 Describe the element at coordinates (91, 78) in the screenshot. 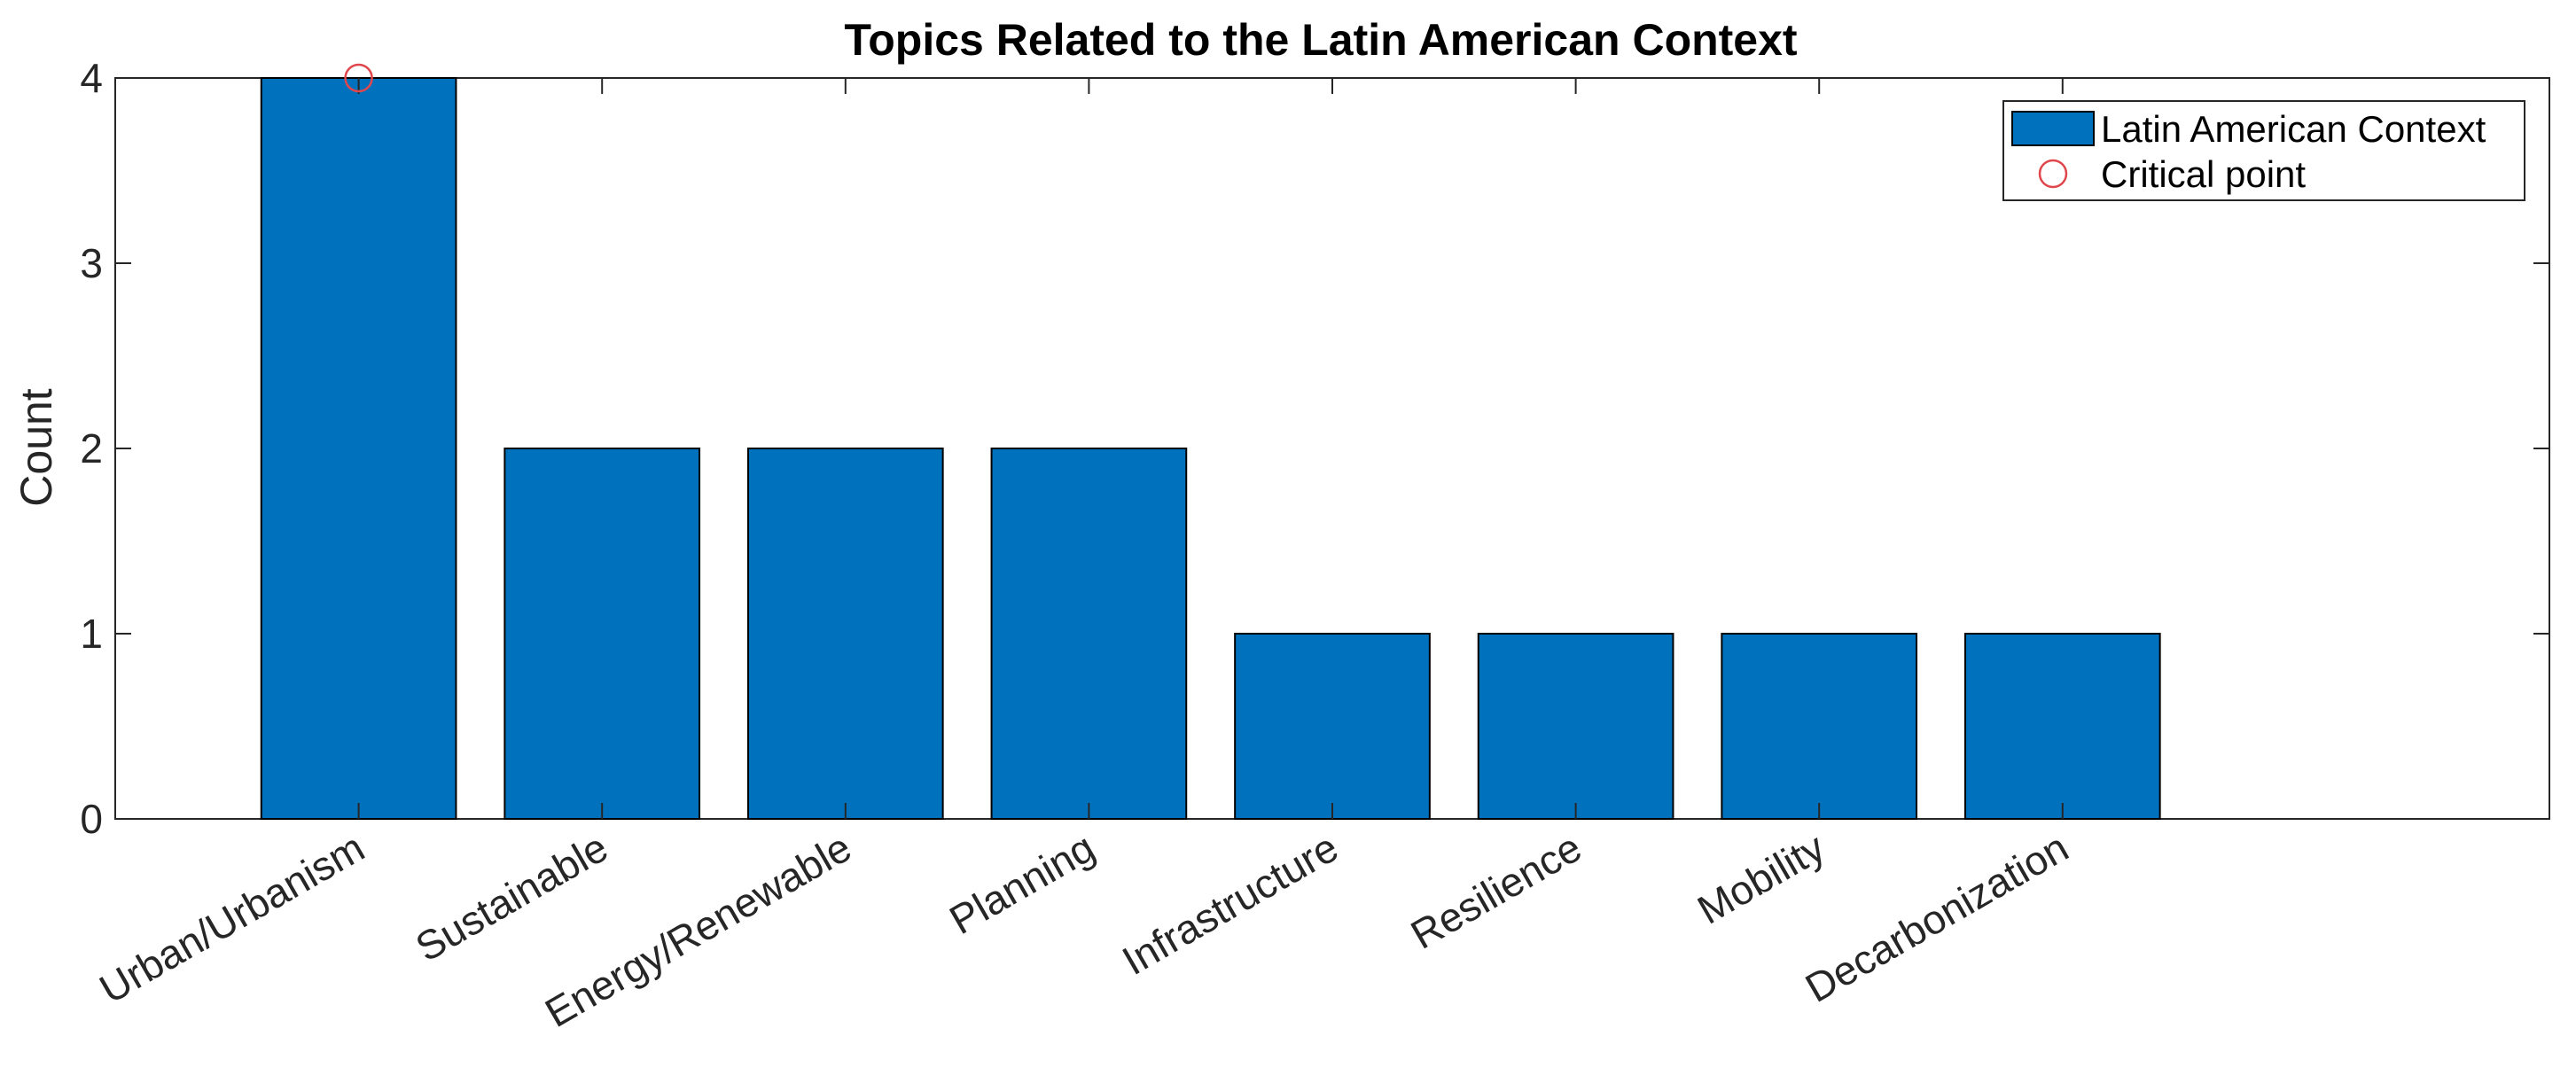

I see `y-tick-label: 4` at that location.